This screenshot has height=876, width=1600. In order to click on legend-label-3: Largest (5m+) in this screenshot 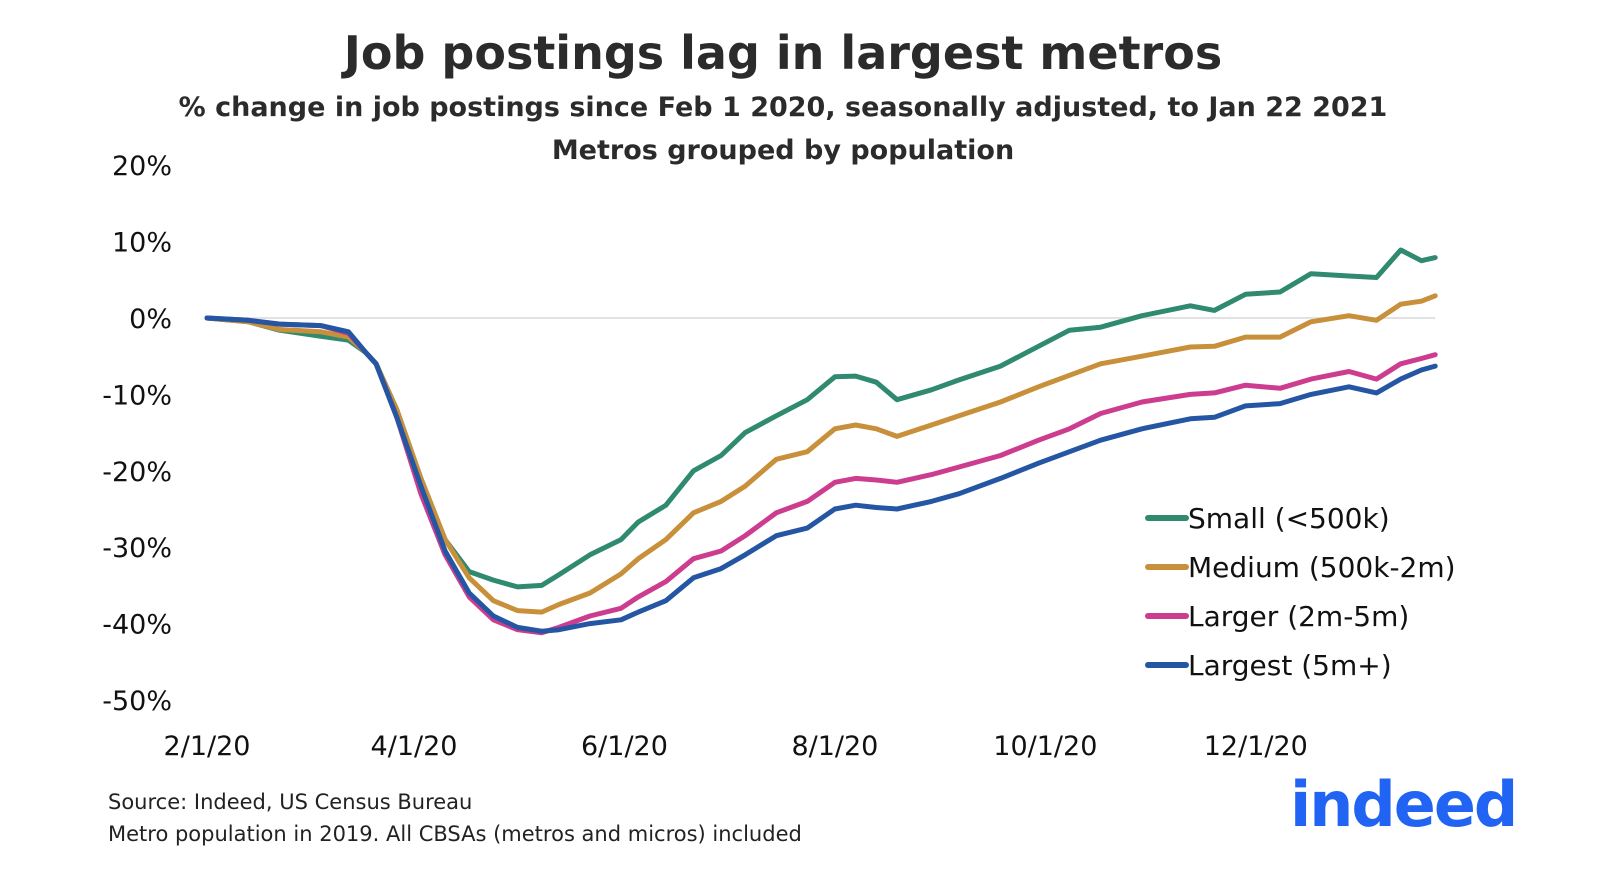, I will do `click(1290, 665)`.